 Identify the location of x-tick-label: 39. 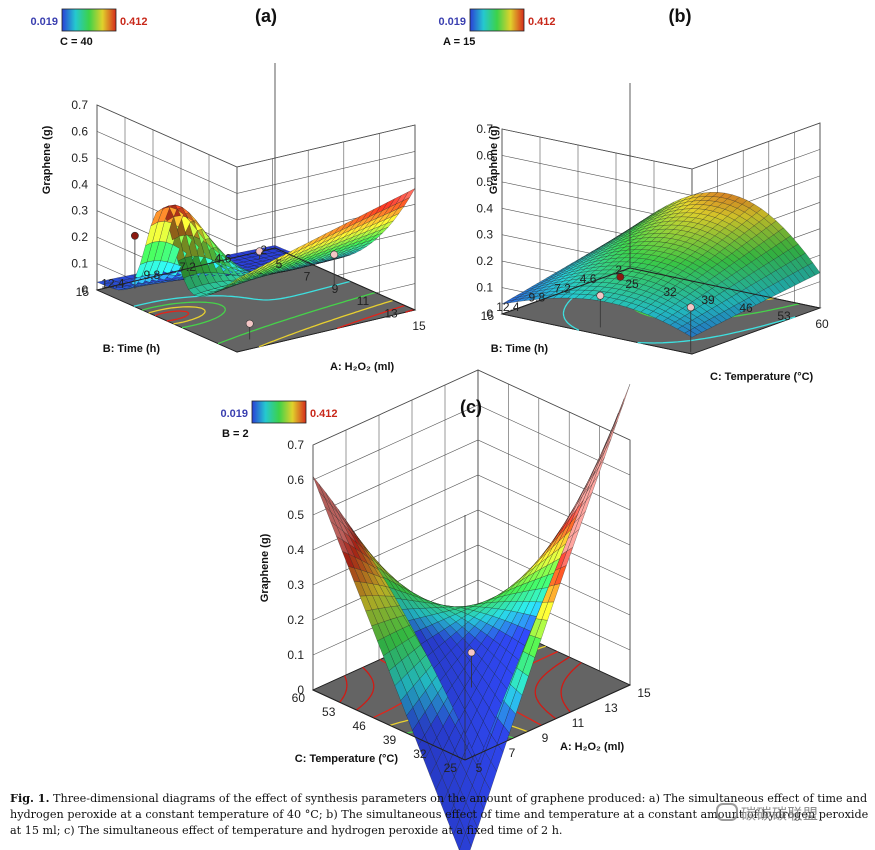
(708, 300).